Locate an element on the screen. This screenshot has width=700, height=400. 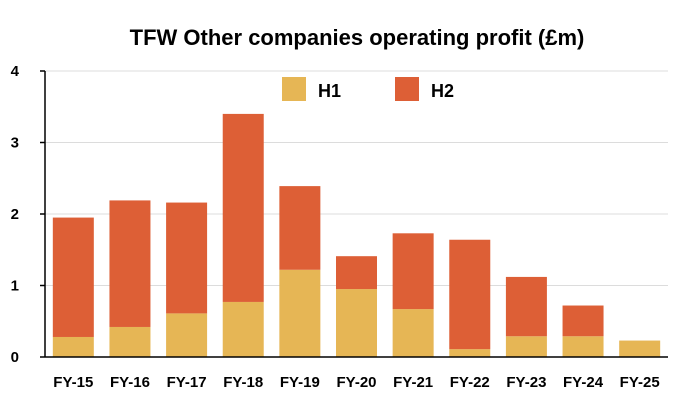
x-tick-label: FY-17 is located at coordinates (187, 382).